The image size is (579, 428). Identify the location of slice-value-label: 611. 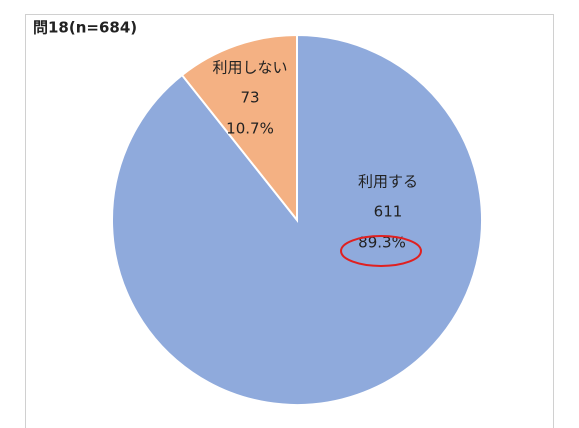
(388, 212).